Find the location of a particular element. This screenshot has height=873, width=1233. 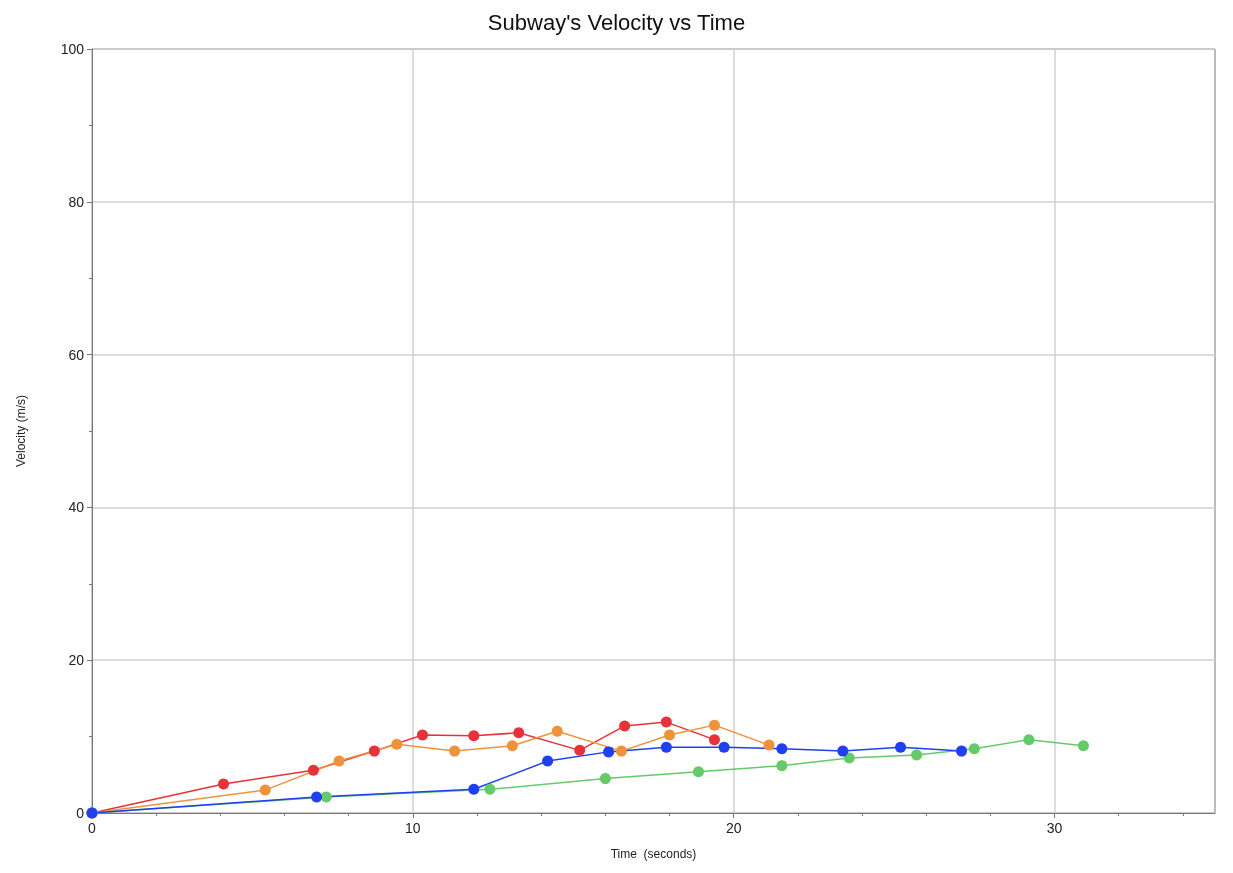

chart-title: Subway's Velocity vs Time is located at coordinates (616, 22).